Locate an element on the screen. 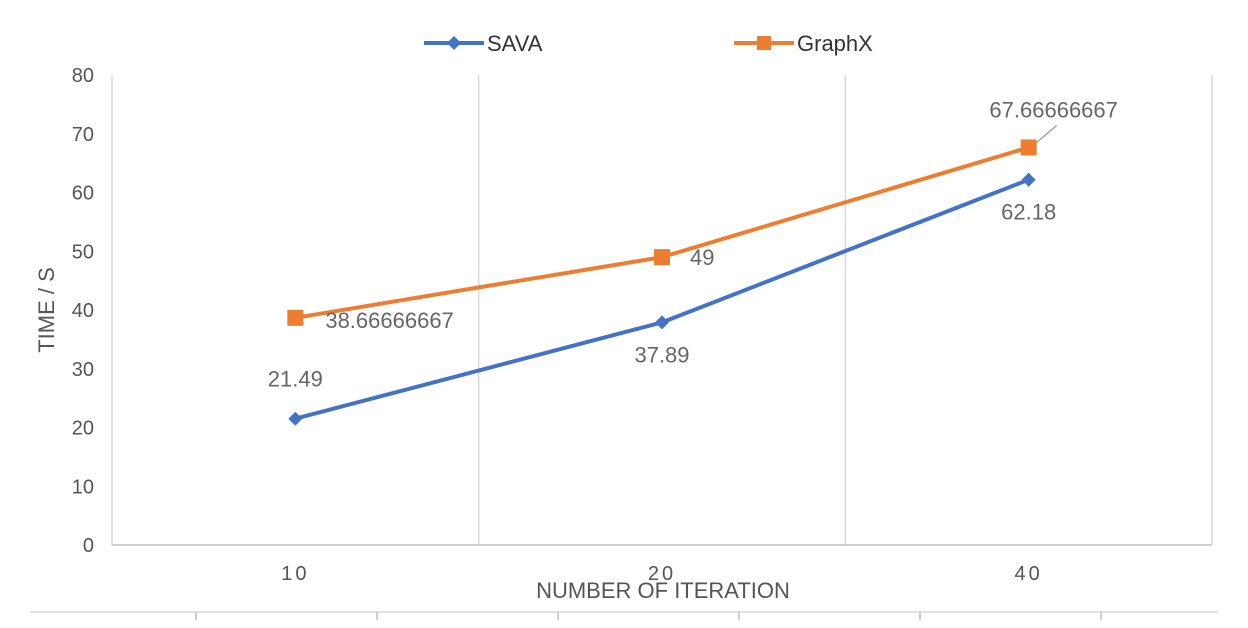 This screenshot has width=1248, height=628. data-label-sava: 21.49 is located at coordinates (295, 379).